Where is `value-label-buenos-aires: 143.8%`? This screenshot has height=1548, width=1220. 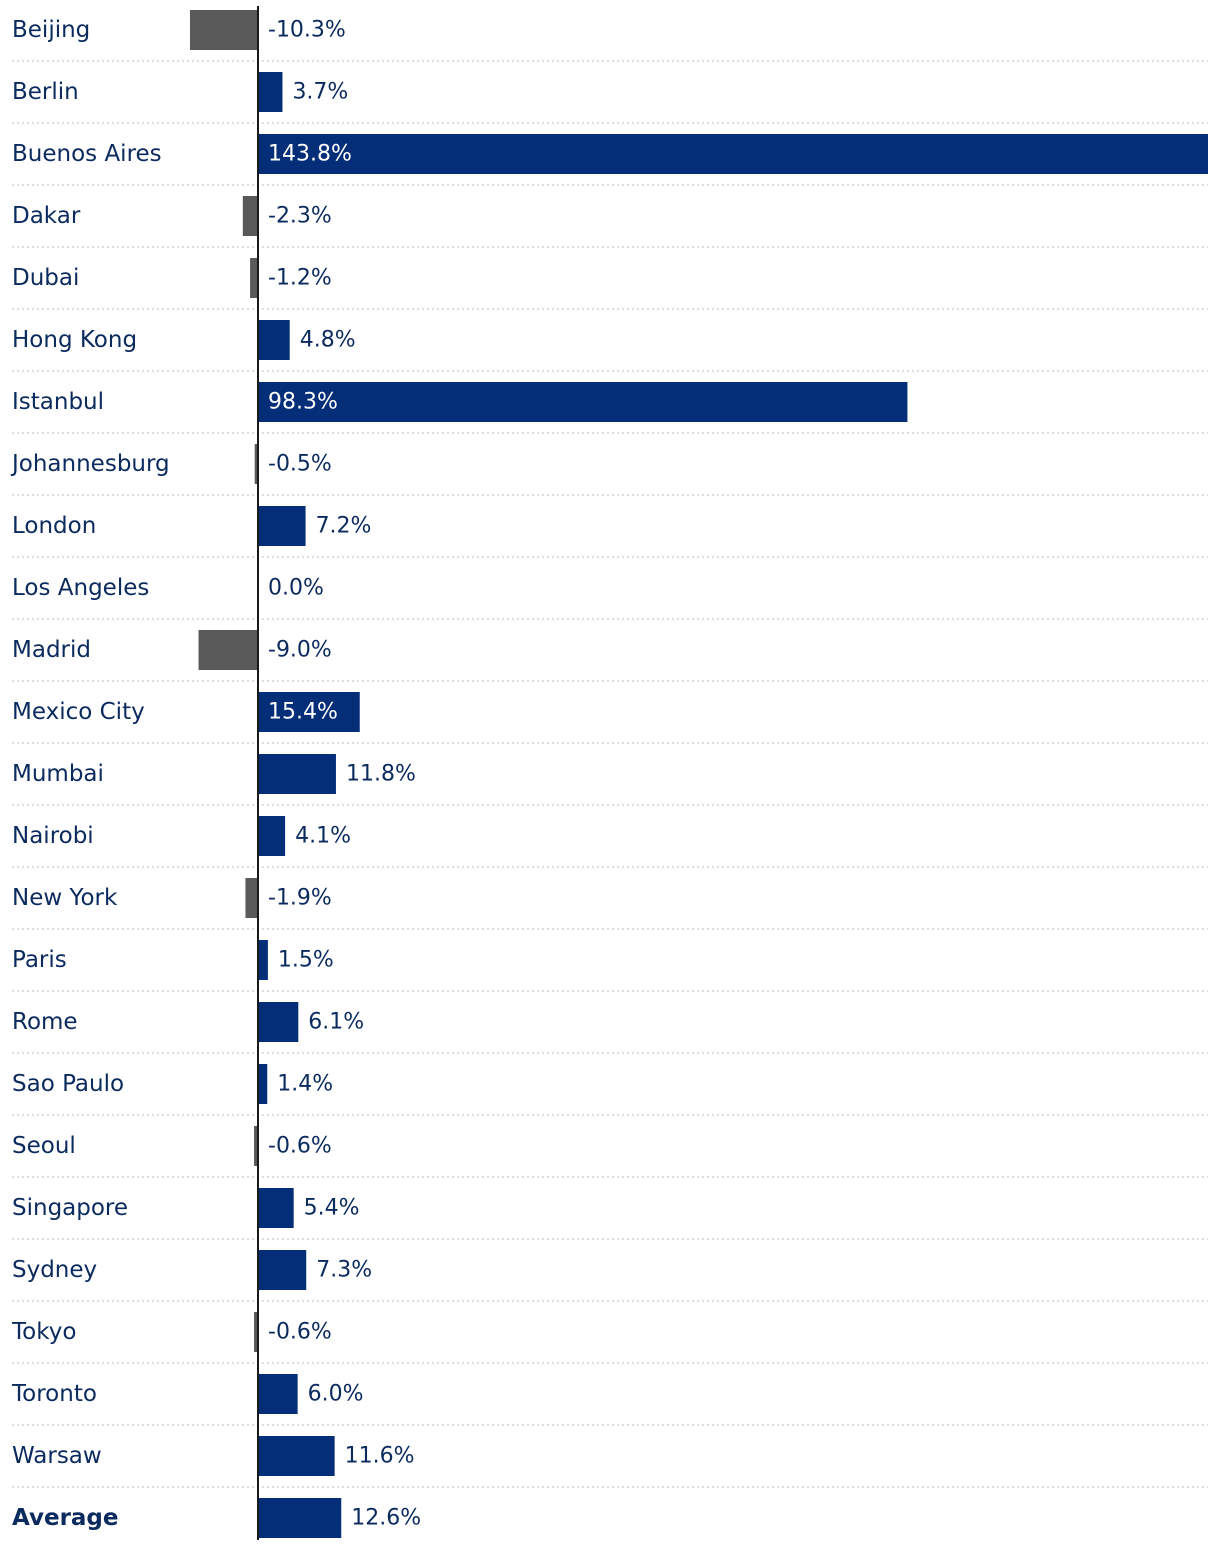 value-label-buenos-aires: 143.8% is located at coordinates (310, 154).